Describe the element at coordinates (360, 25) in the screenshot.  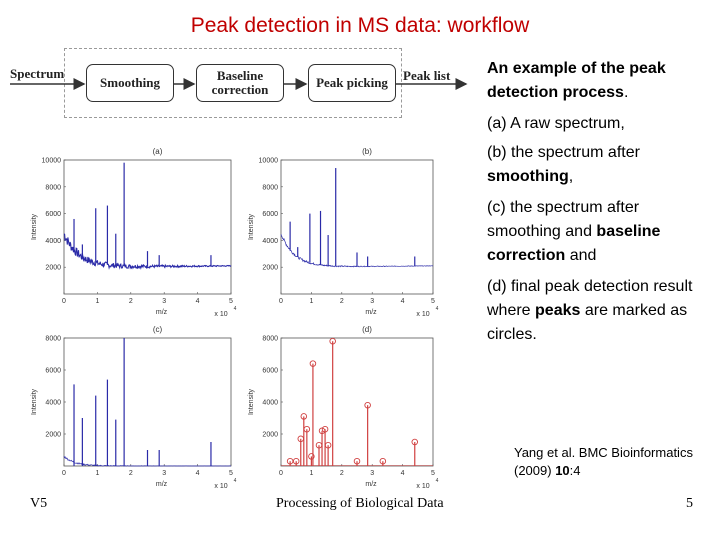
I see `slide-title: Peak detection in MS data: workflow` at that location.